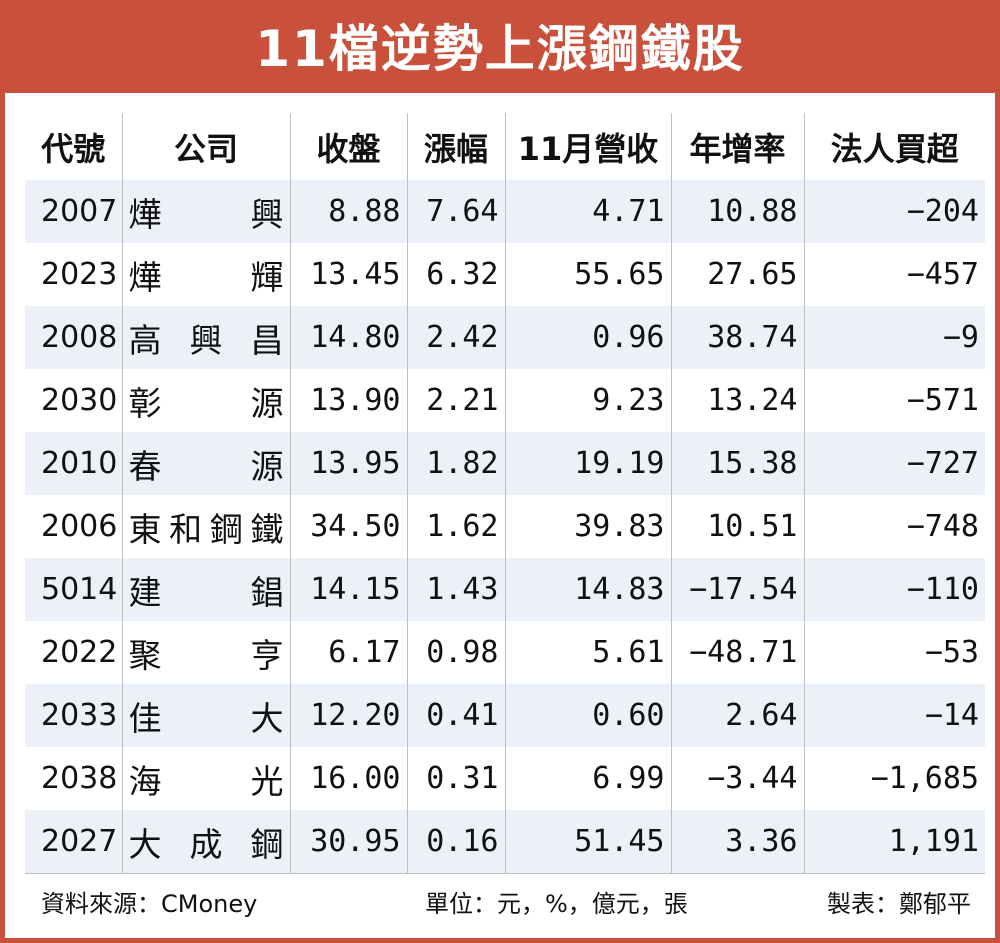 This screenshot has height=943, width=1000. I want to click on footer: 資料來源：CMoney 單位：元，%，億元，張 製表：鄭郁平, so click(505, 899).